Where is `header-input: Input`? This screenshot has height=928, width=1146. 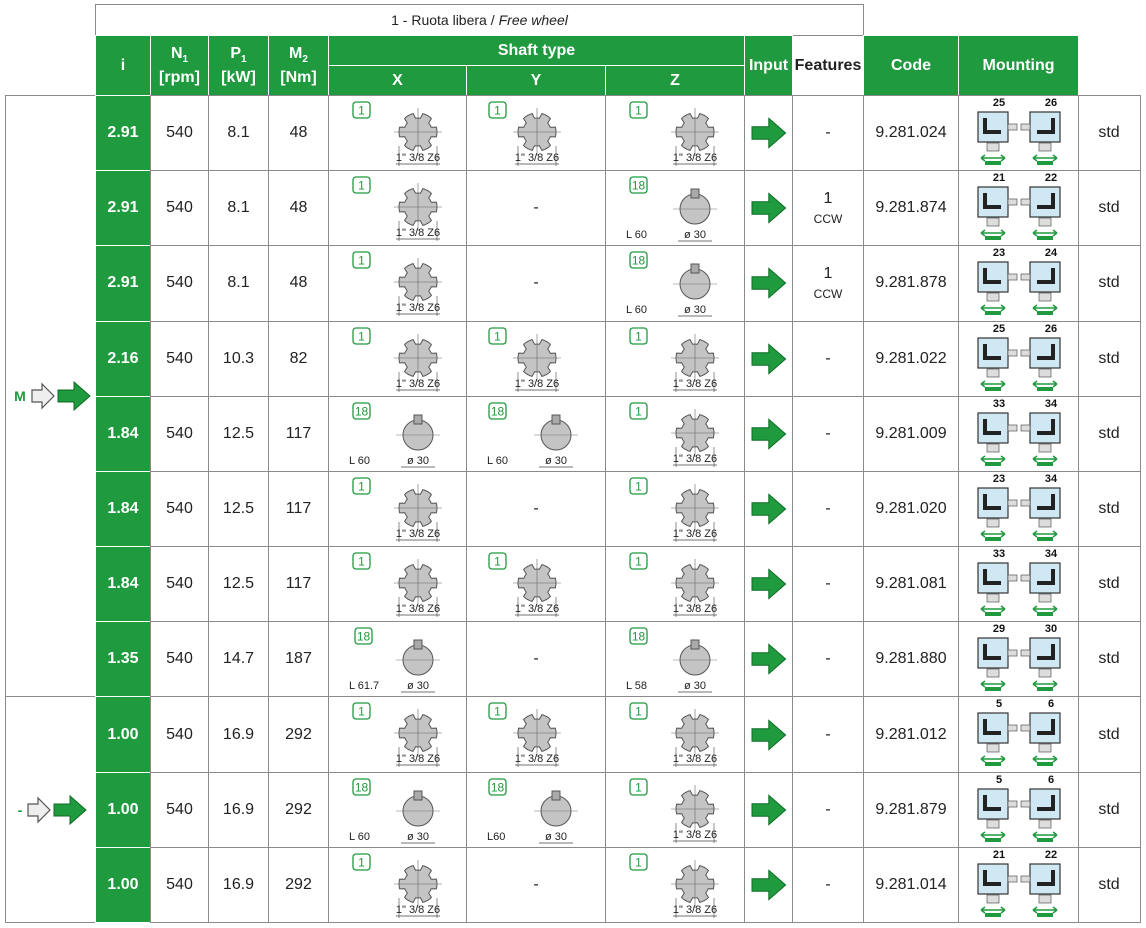
header-input: Input is located at coordinates (768, 65).